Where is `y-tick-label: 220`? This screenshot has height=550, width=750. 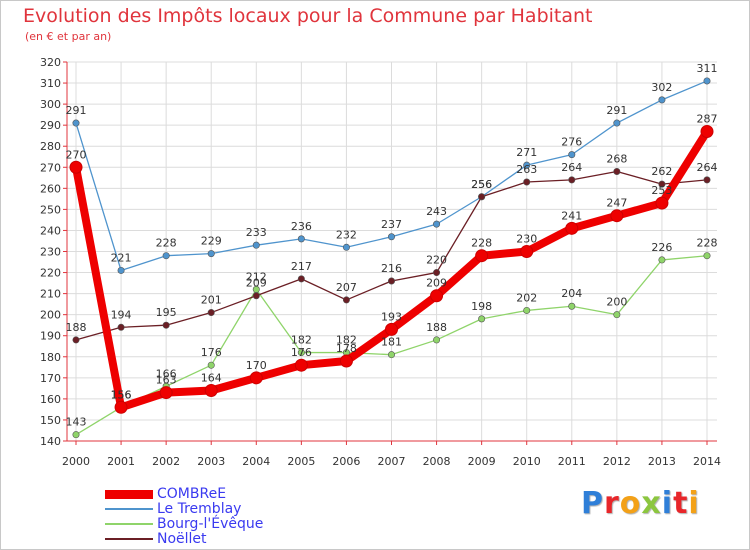 y-tick-label: 220 is located at coordinates (50, 273).